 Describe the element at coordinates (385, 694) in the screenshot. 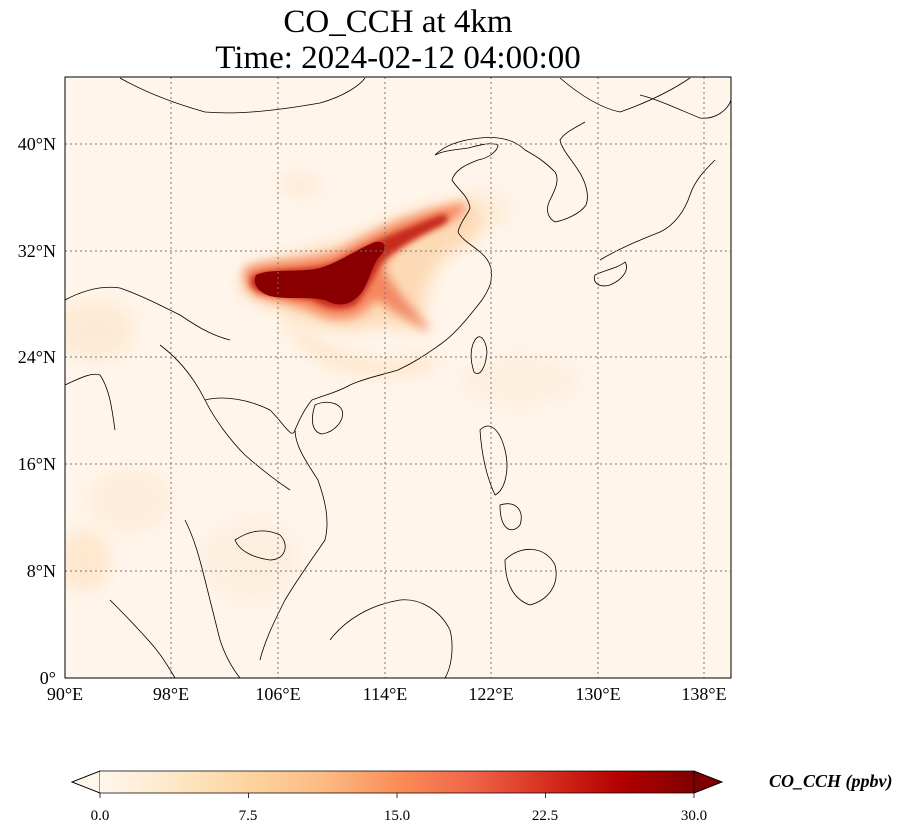

I see `lon-tick-label: 114°E` at that location.